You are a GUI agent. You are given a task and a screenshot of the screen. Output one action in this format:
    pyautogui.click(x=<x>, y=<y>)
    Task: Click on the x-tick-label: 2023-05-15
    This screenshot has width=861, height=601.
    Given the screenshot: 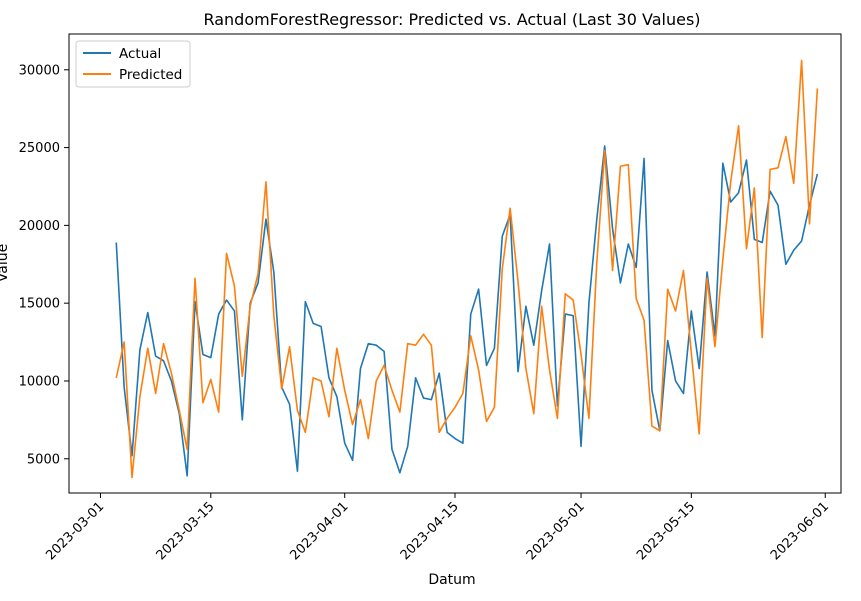 What is the action you would take?
    pyautogui.click(x=666, y=531)
    